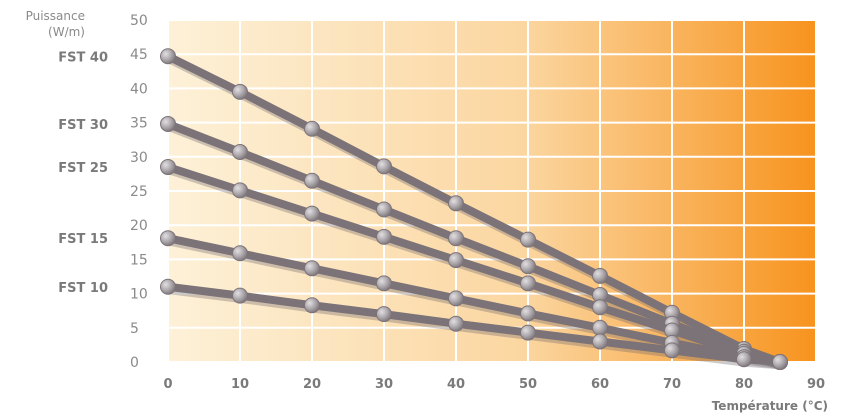 Image resolution: width=841 pixels, height=416 pixels. What do you see at coordinates (384, 384) in the screenshot?
I see `x-tick-label: 30` at bounding box center [384, 384].